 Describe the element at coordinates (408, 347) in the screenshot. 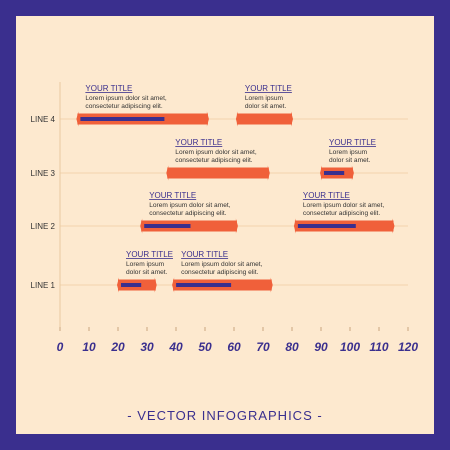

I see `x-tick-label: 120` at that location.